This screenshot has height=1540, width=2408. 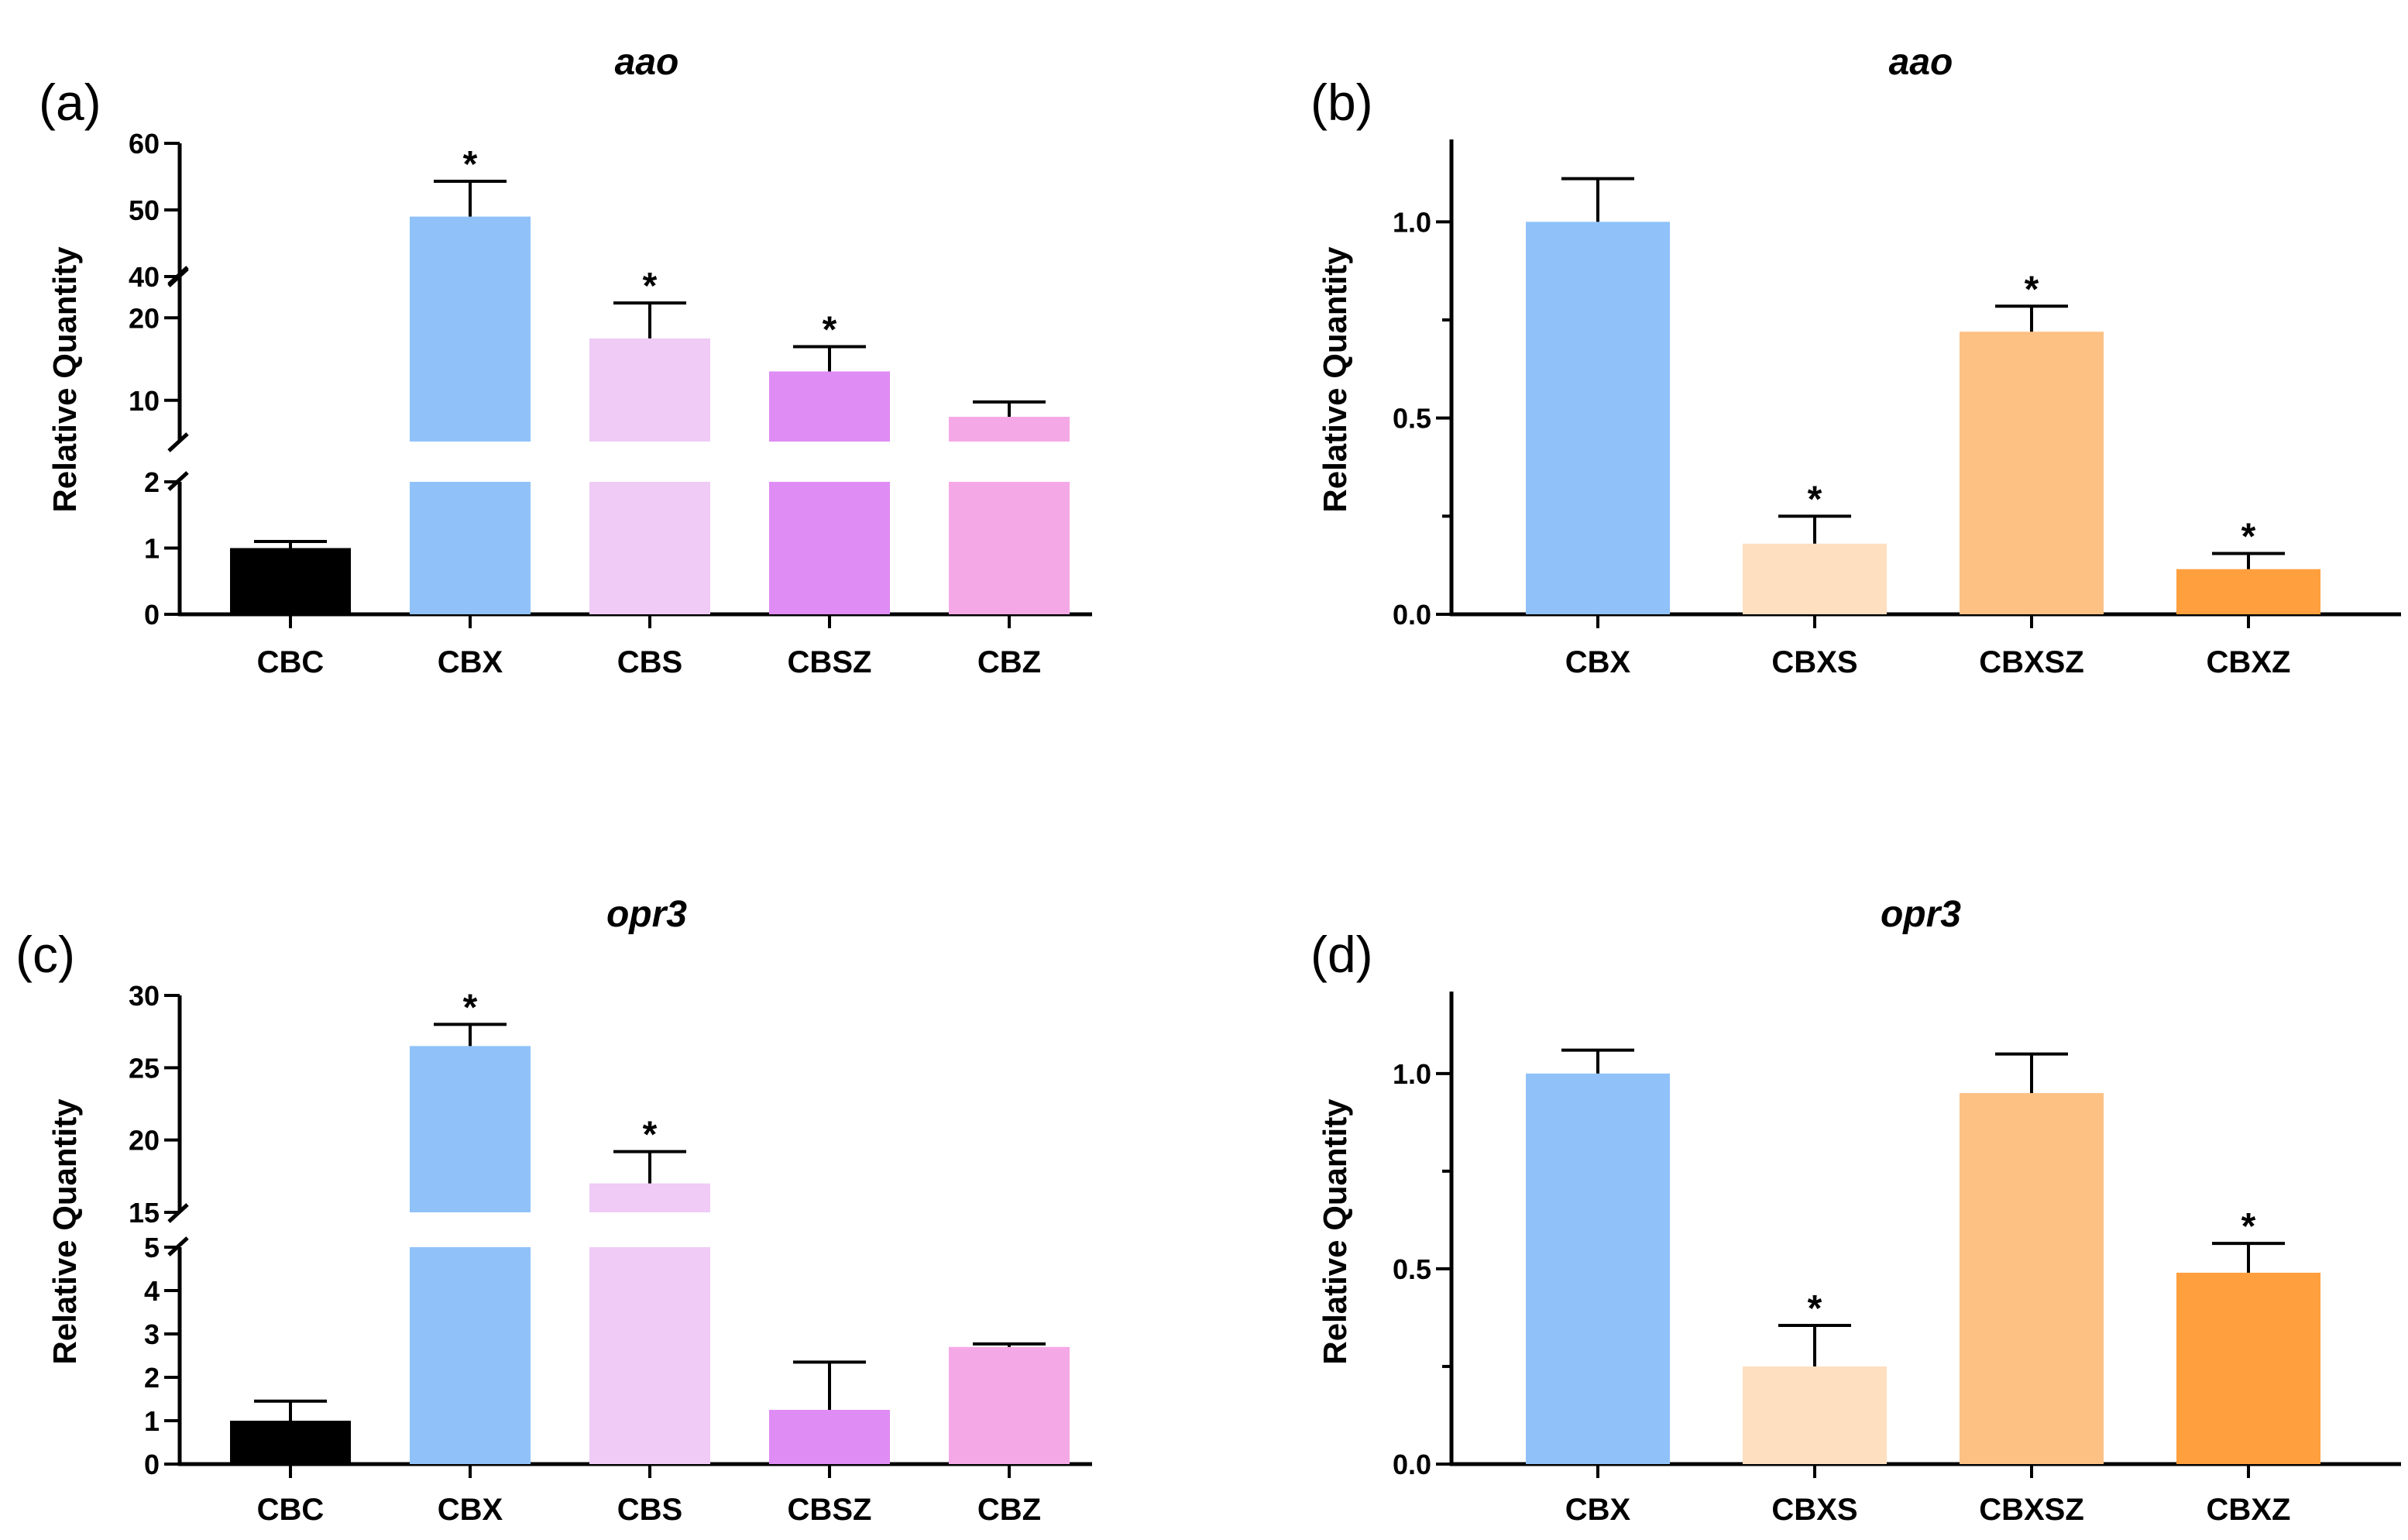 What do you see at coordinates (144, 277) in the screenshot?
I see `y-tick-label: 40` at bounding box center [144, 277].